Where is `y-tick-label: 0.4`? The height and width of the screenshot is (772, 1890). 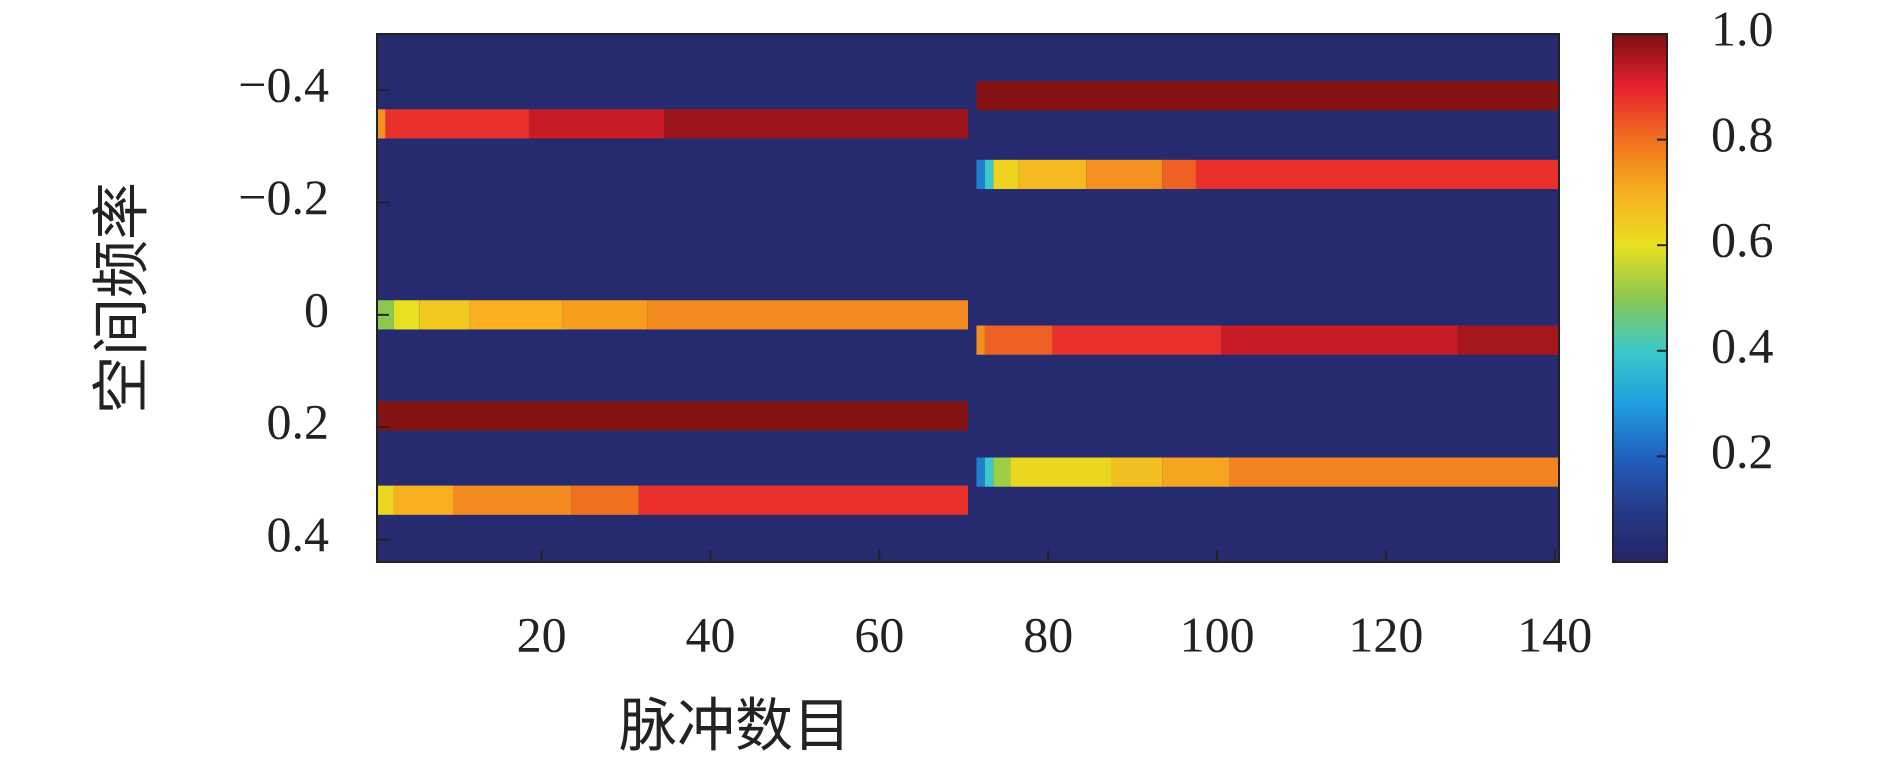 y-tick-label: 0.4 is located at coordinates (298, 534).